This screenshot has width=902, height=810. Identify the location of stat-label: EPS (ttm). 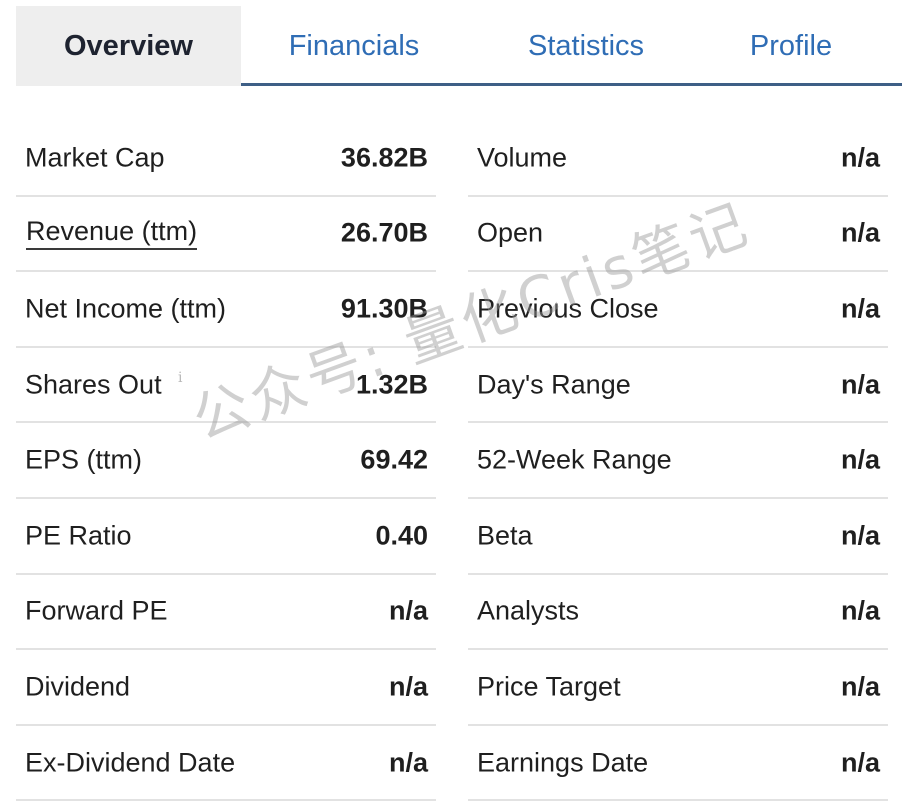
(84, 459).